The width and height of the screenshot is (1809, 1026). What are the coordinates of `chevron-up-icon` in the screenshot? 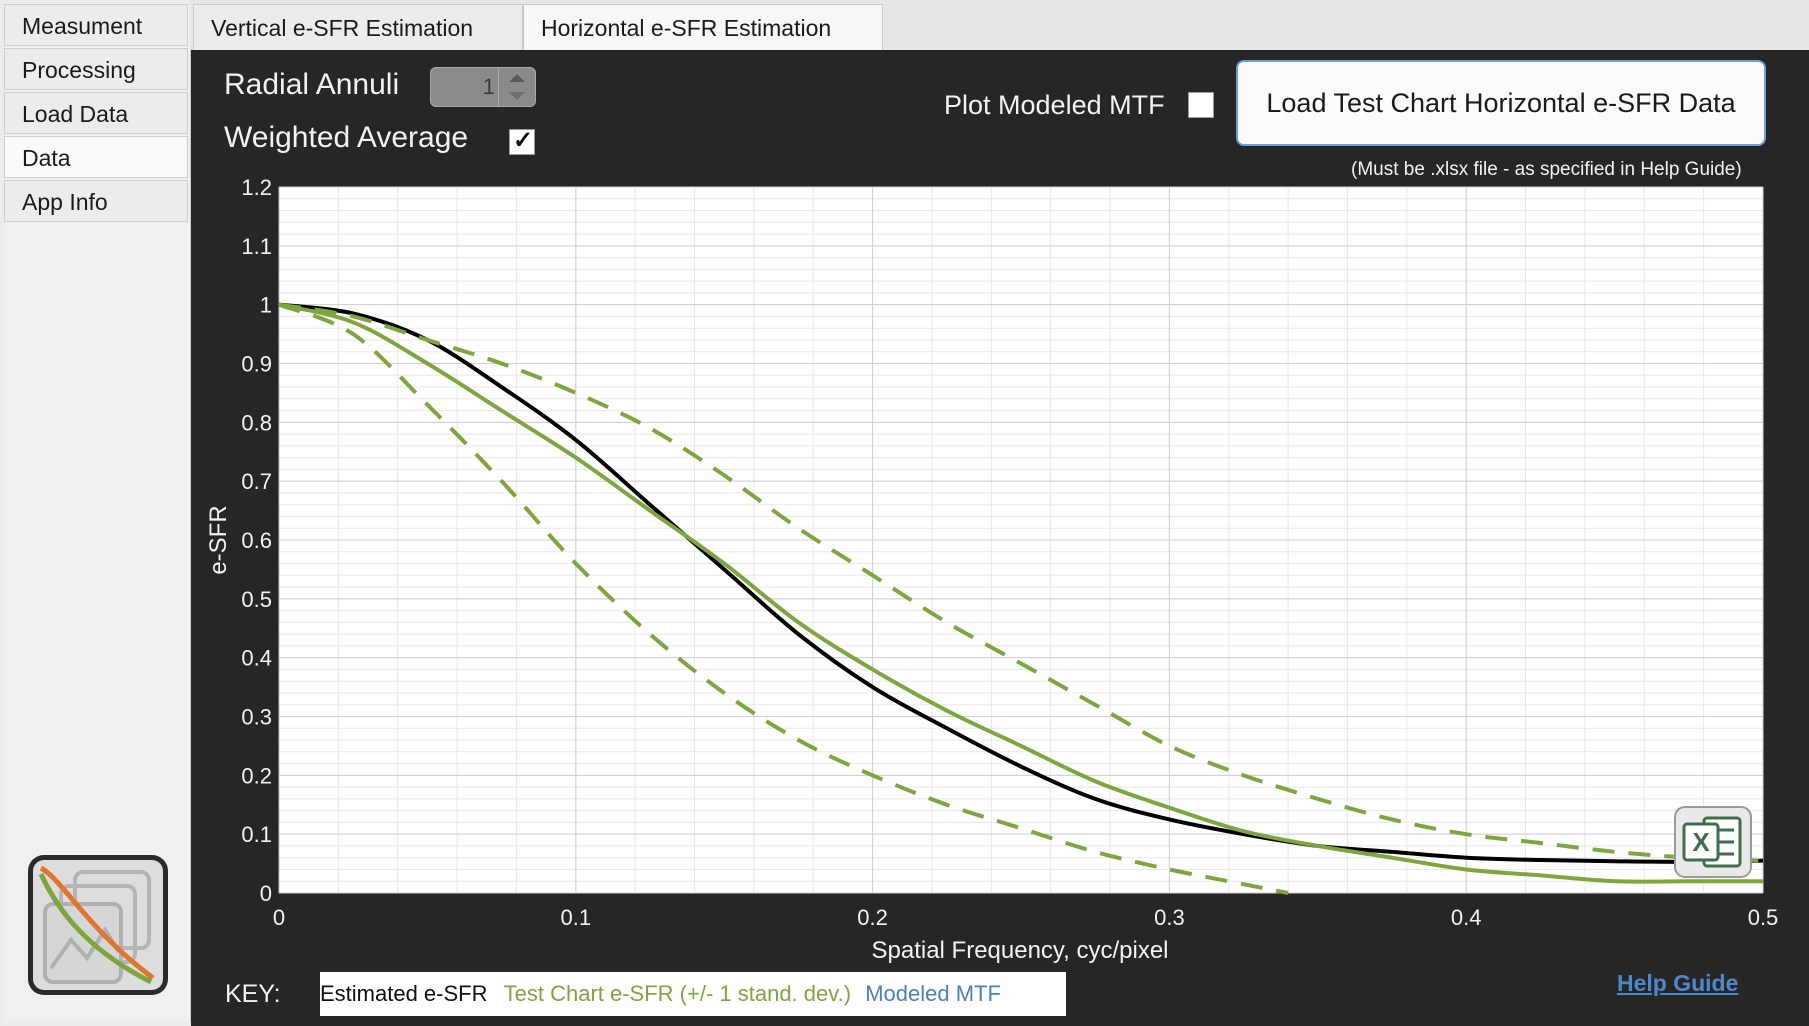 It's located at (517, 78).